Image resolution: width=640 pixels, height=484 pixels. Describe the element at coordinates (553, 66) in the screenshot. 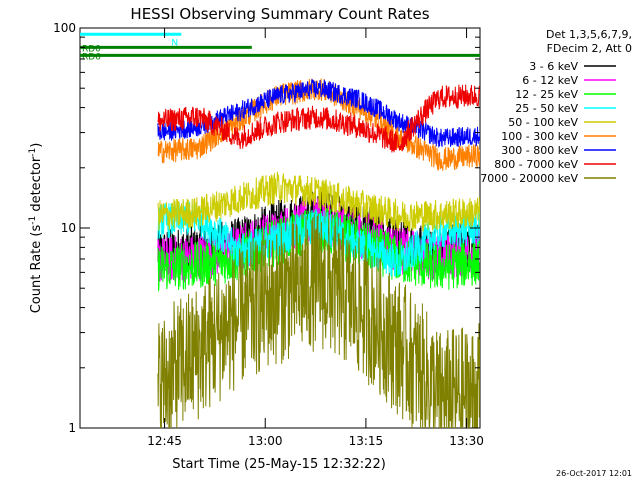

I see `legend-label-0: 3 - 6 keV` at that location.